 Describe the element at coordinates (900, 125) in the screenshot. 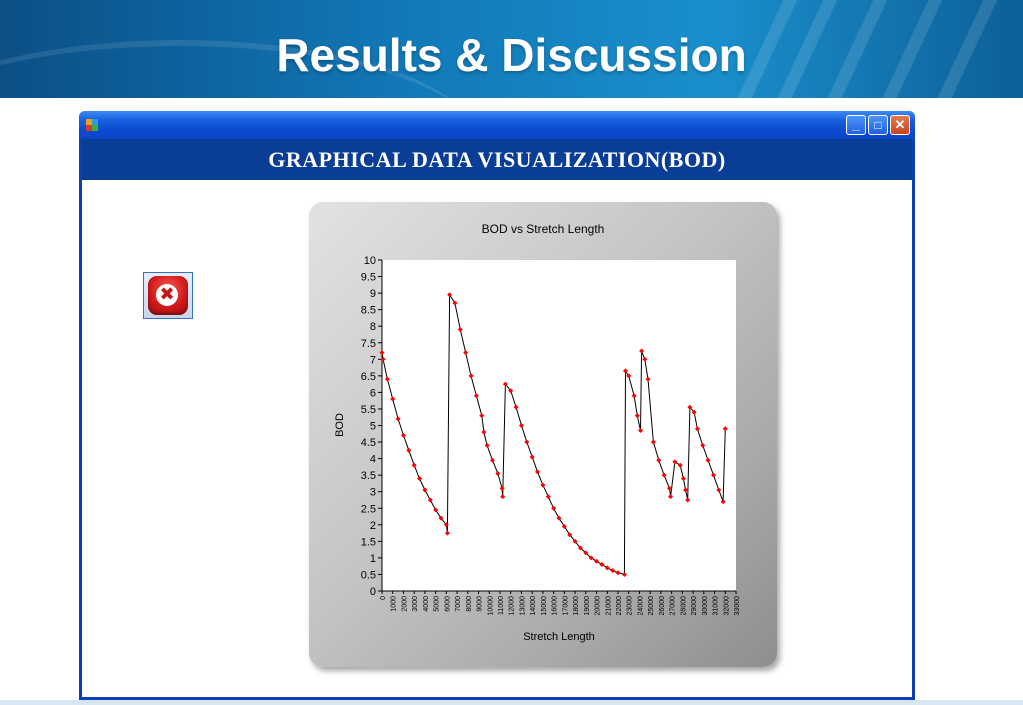

I see `window-close-button: ✕` at that location.